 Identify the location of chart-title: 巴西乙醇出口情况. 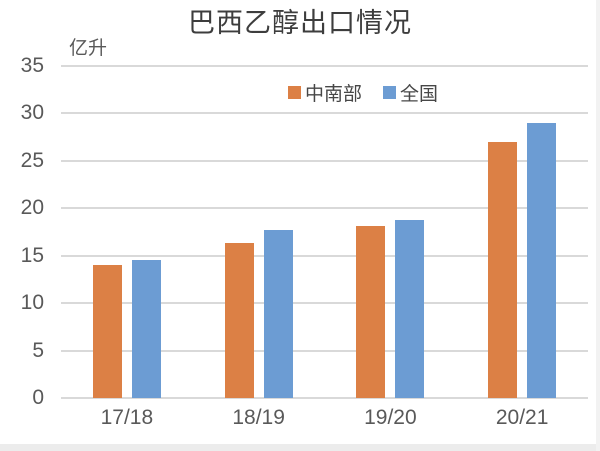
(300, 23).